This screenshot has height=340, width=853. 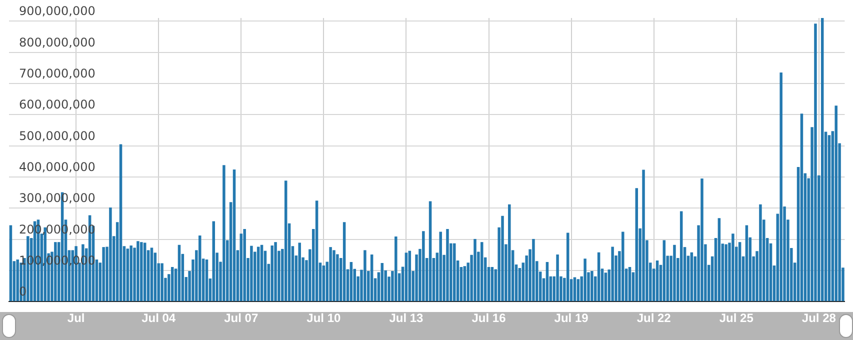 I want to click on x-tick-label: Jul 19, so click(x=571, y=318).